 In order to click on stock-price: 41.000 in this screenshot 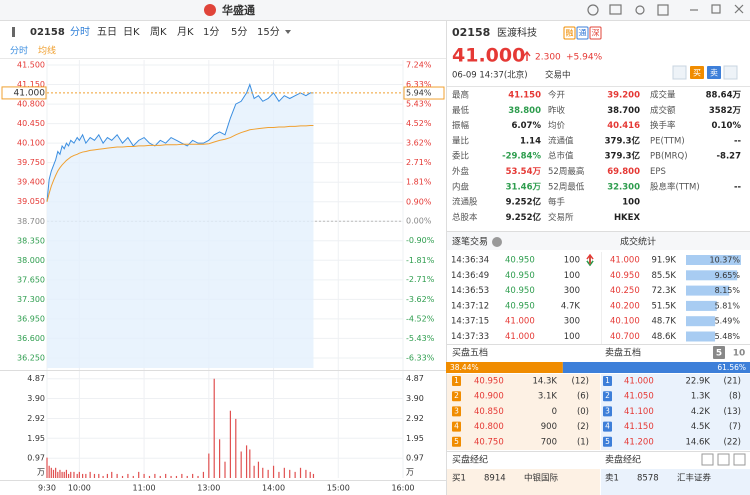, I will do `click(488, 56)`.